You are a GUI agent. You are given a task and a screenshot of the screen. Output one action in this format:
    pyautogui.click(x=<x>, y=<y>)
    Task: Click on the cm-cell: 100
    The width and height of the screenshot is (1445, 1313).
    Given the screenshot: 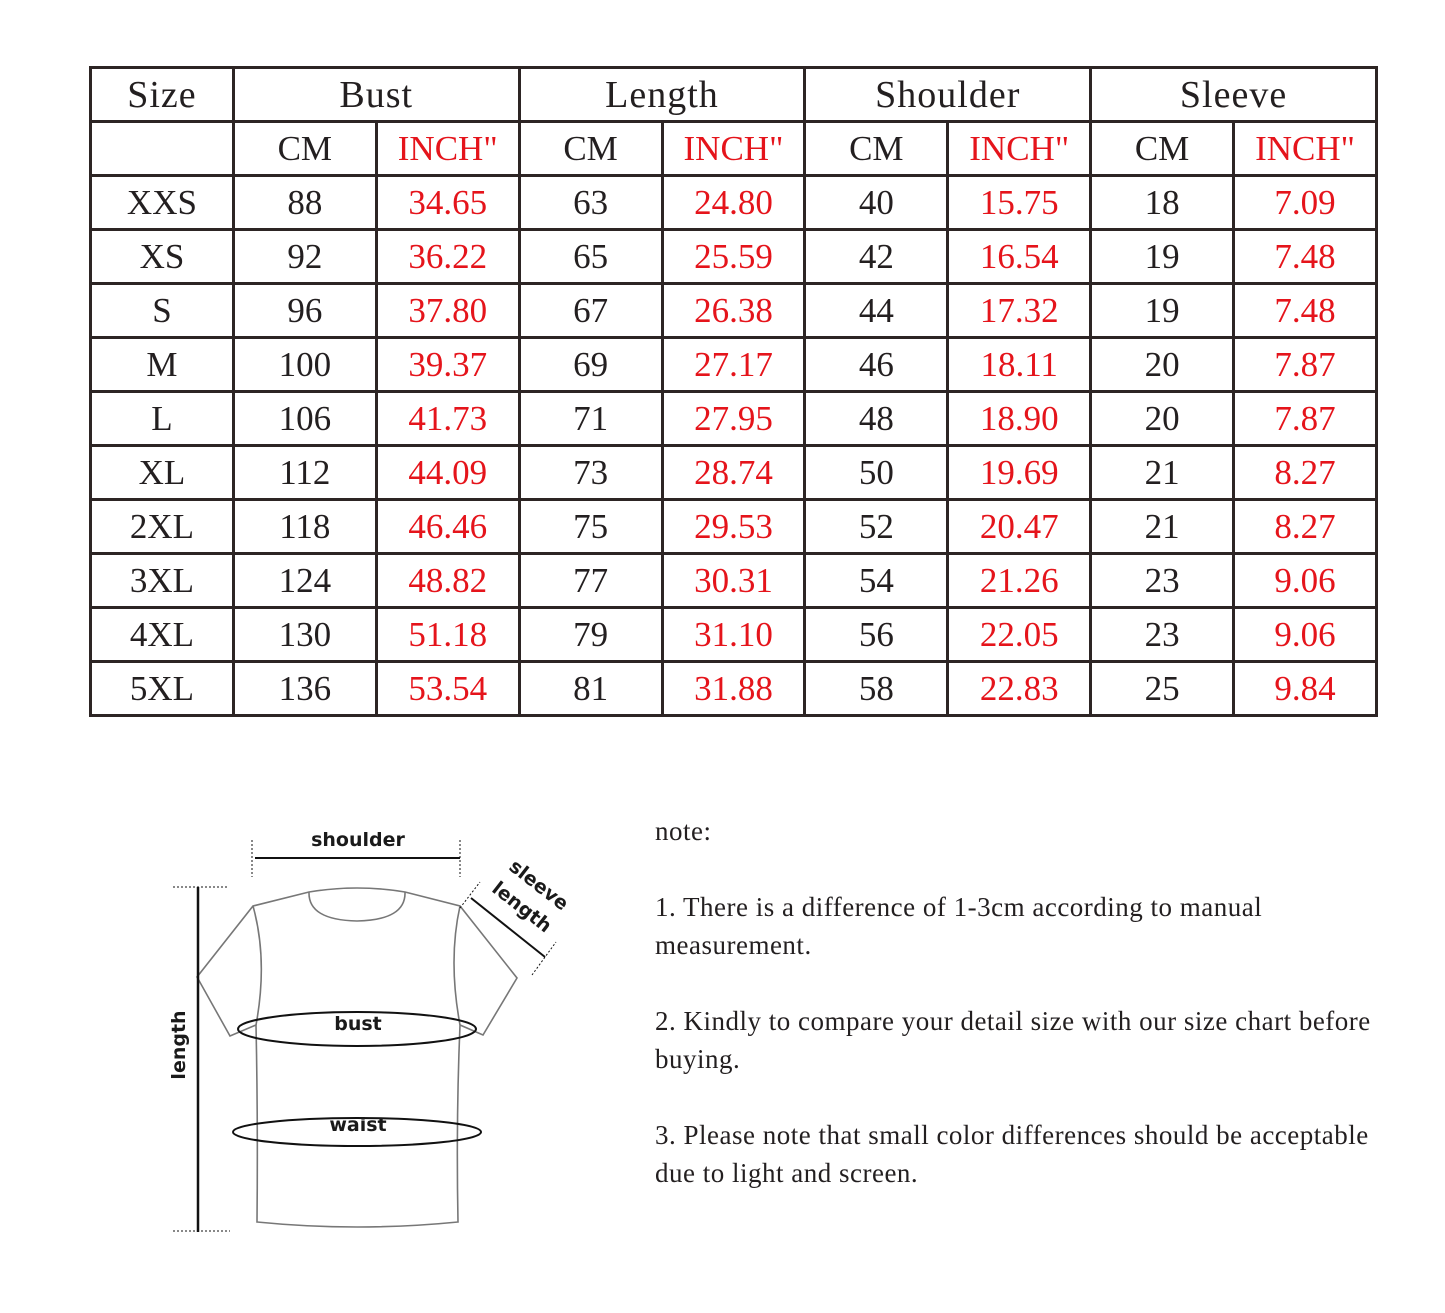 What is the action you would take?
    pyautogui.click(x=304, y=364)
    